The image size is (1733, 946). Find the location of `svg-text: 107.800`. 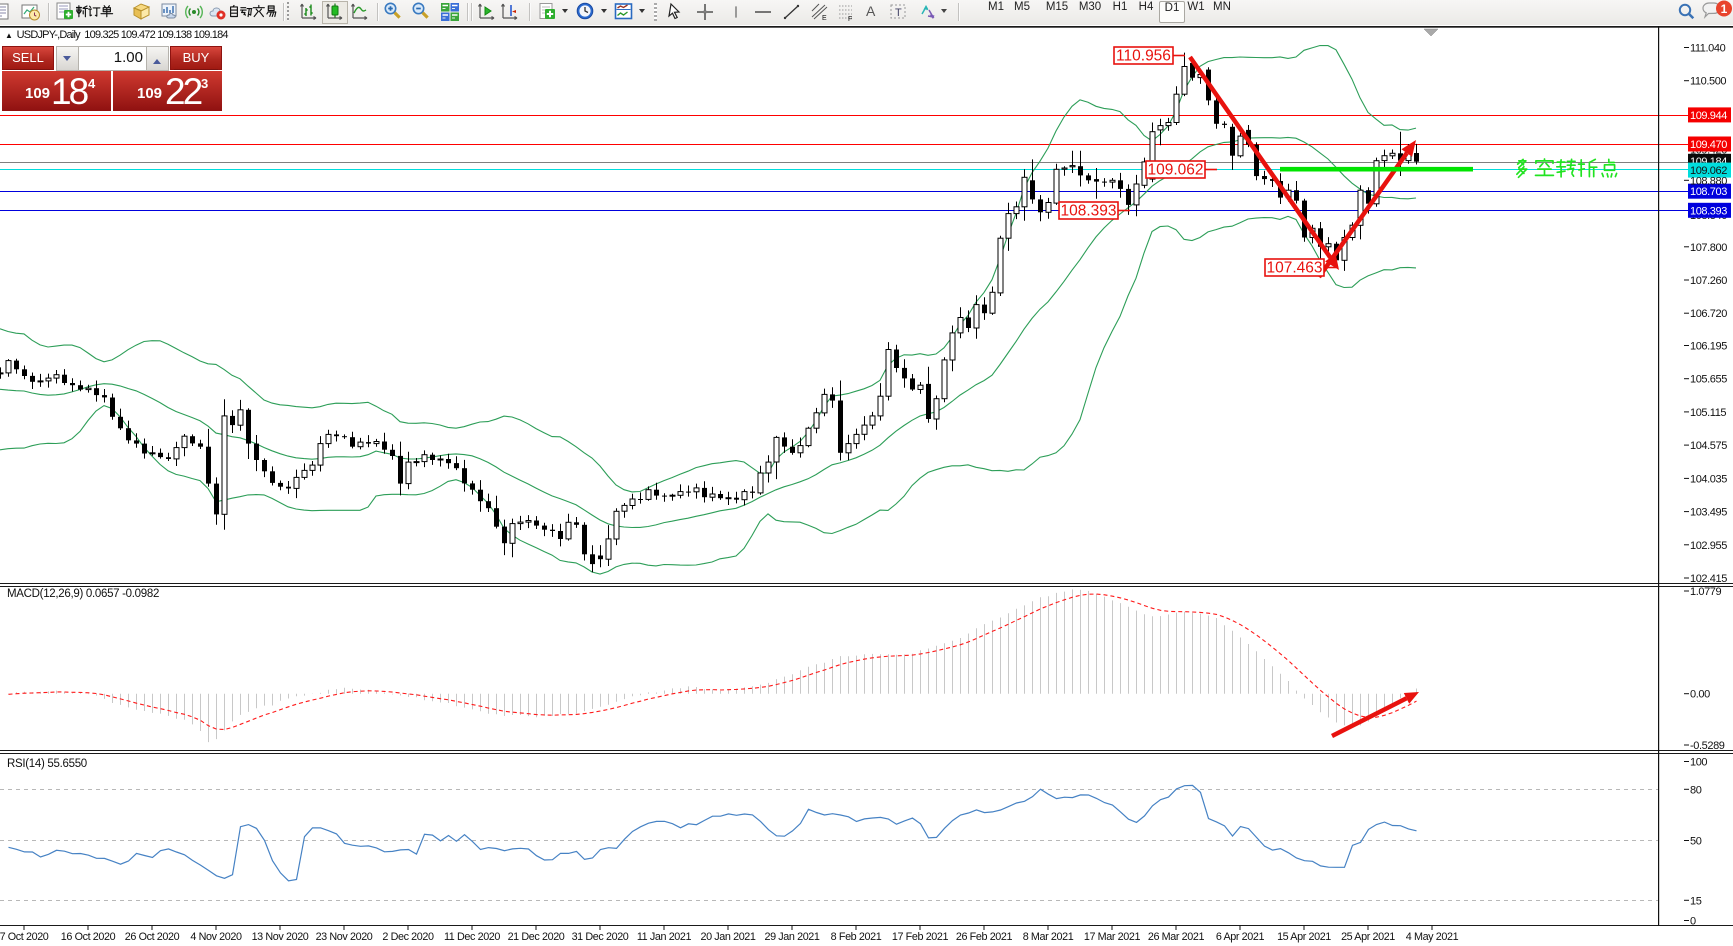

svg-text: 107.800 is located at coordinates (1708, 248).